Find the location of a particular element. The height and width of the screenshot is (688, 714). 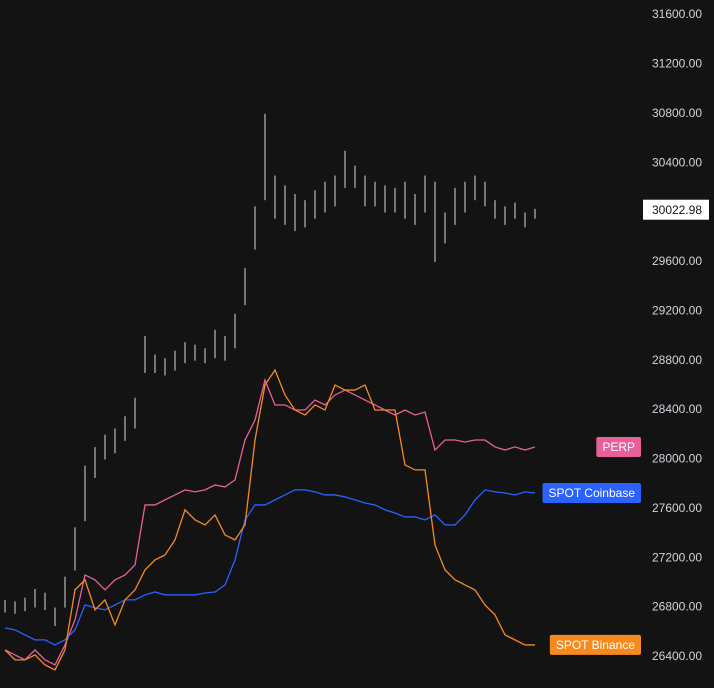

y-tick-label: 28000.00 is located at coordinates (677, 459).